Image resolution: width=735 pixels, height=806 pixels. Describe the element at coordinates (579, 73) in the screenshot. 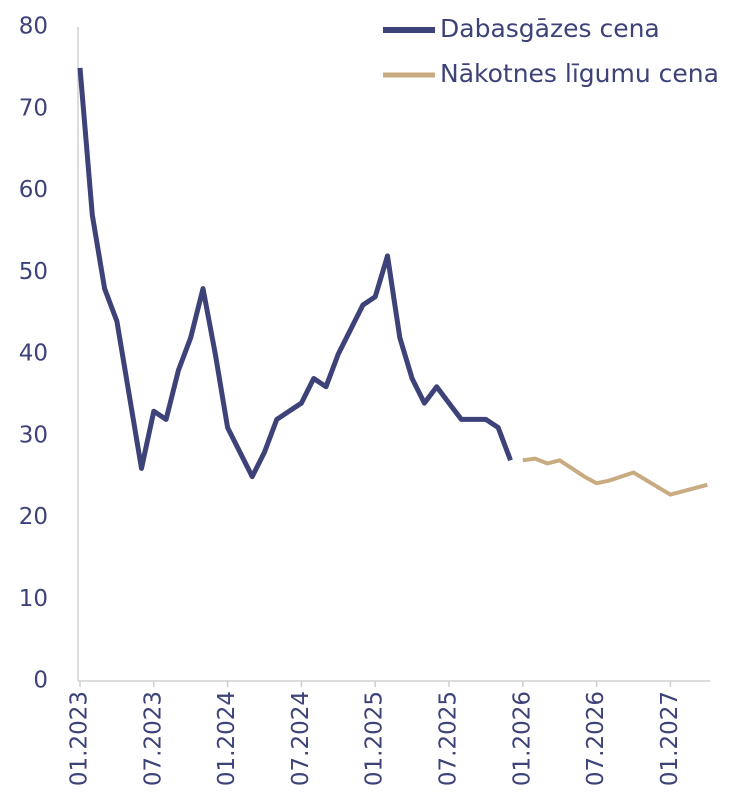

I see `legend-label: Nākotnes līgumu cena` at that location.